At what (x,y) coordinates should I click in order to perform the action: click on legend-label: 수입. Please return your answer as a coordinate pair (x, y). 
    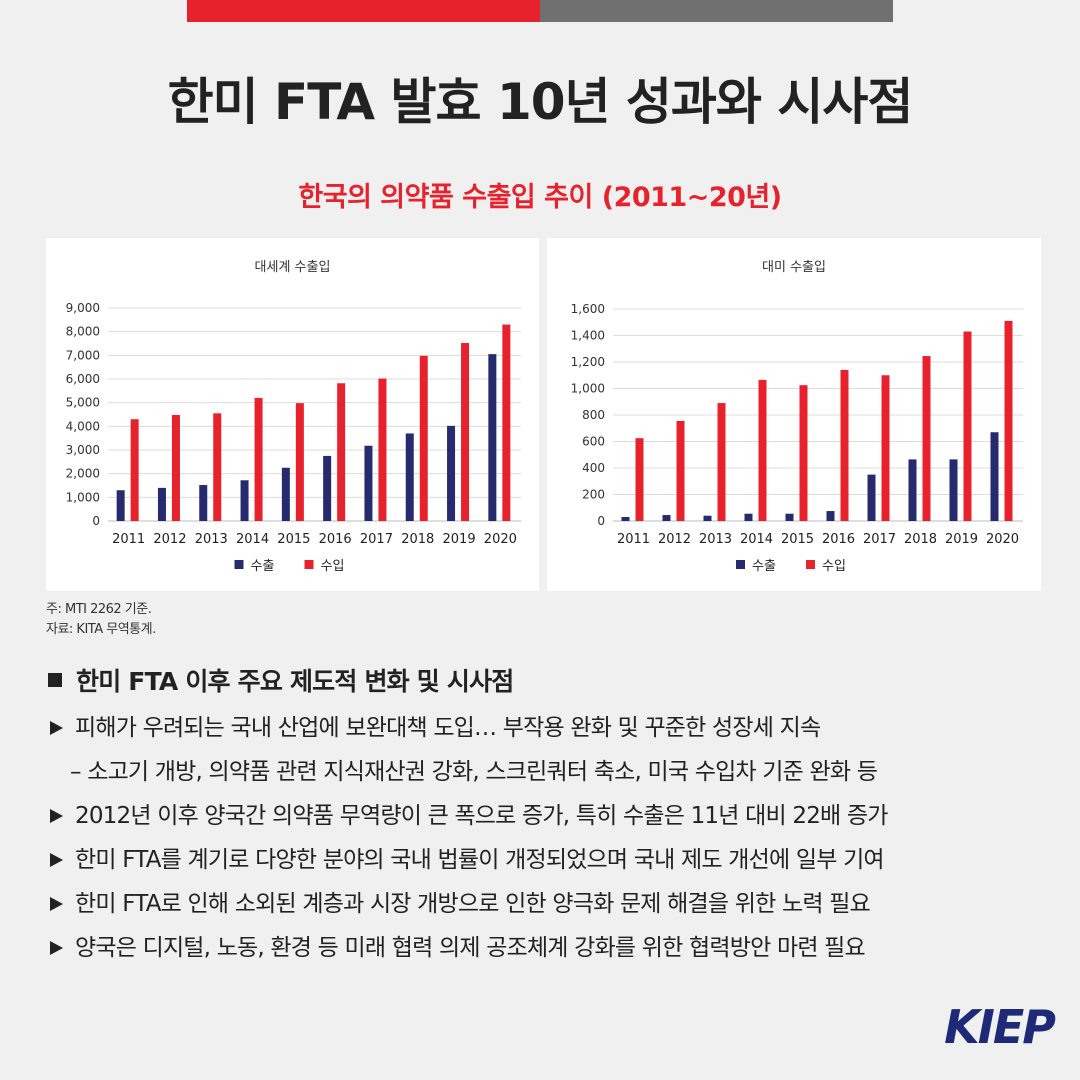
    Looking at the image, I should click on (834, 566).